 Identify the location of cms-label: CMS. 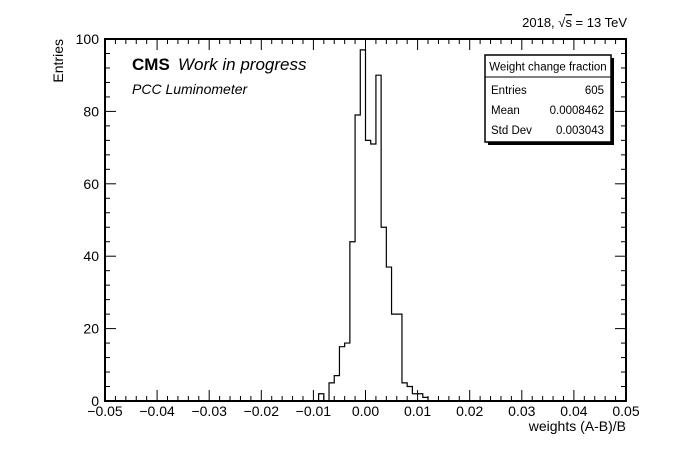
(151, 64).